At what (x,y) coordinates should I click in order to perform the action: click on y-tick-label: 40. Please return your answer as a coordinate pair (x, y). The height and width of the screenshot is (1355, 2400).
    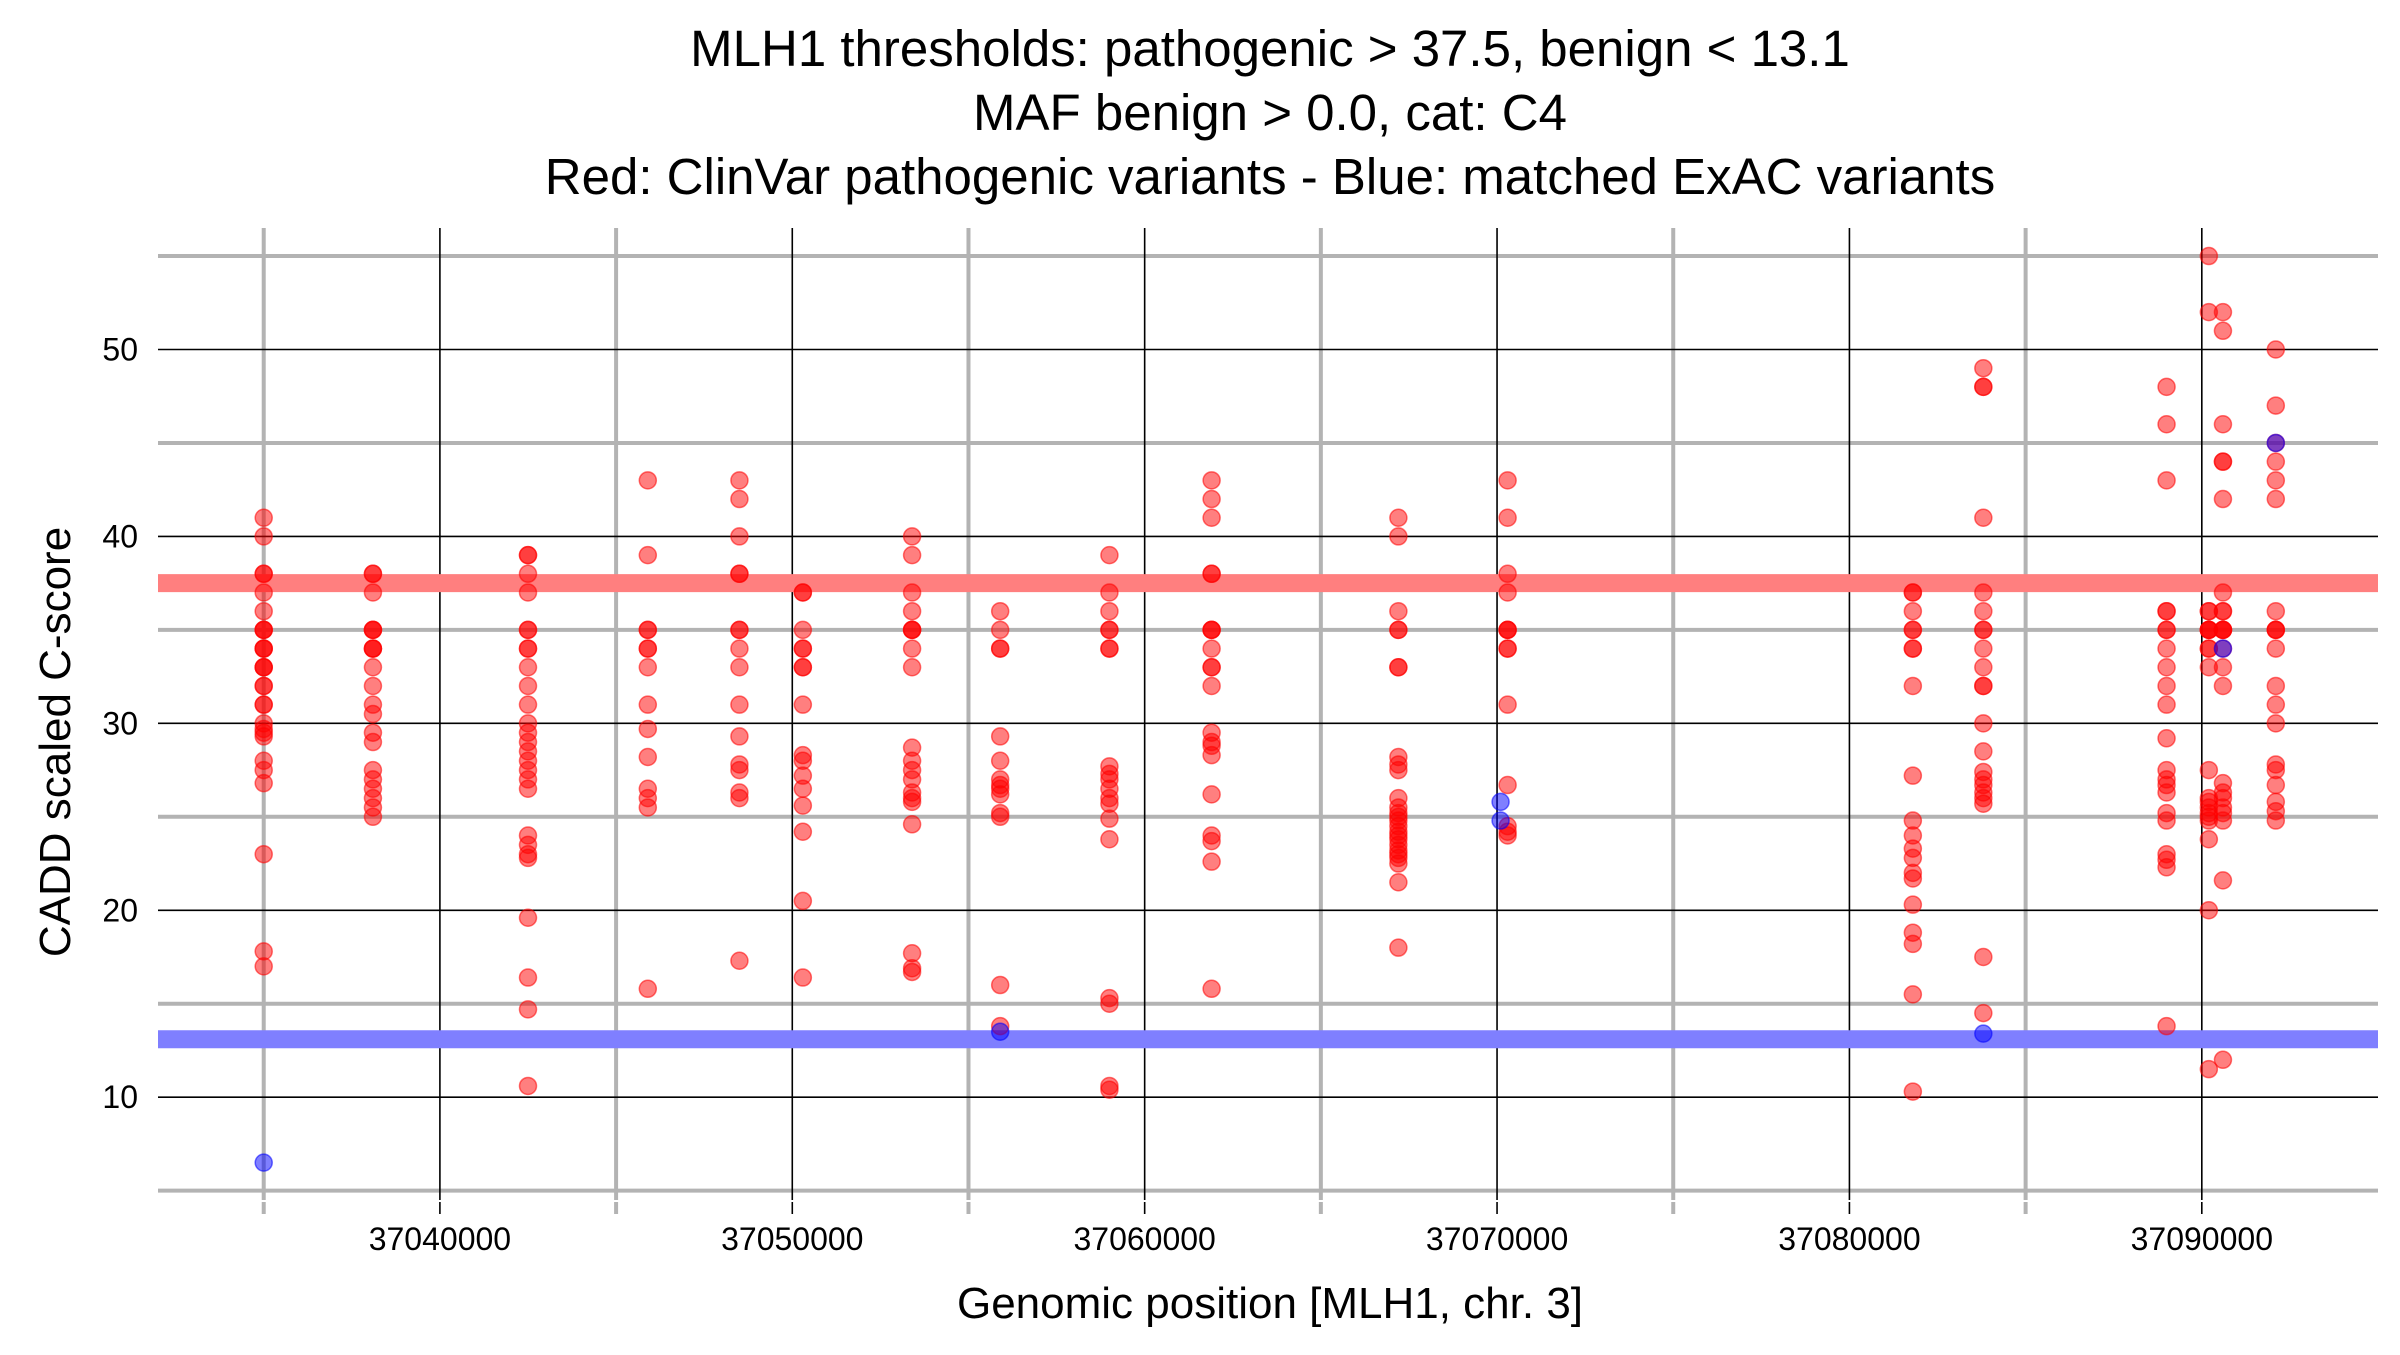
    Looking at the image, I should click on (120, 536).